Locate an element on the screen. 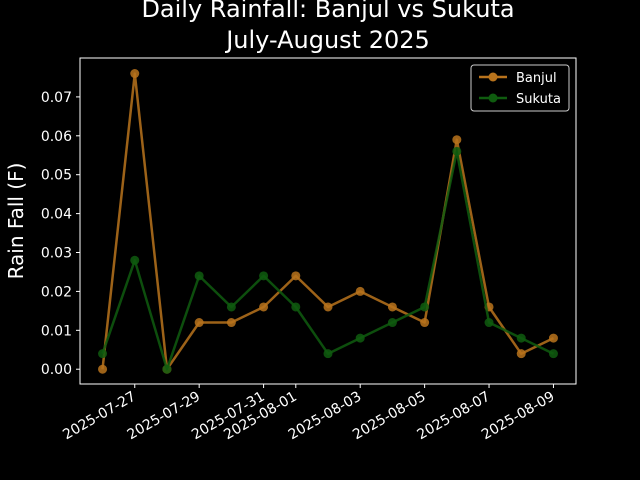 The height and width of the screenshot is (480, 640). legend-label-banjul: Banjul is located at coordinates (536, 78).